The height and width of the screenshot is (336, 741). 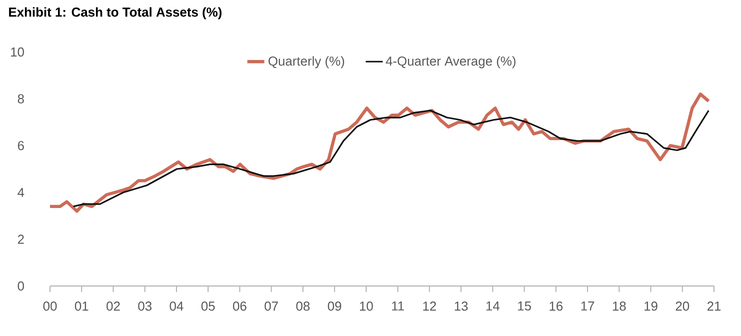 What do you see at coordinates (556, 306) in the screenshot?
I see `x-tick-label: 16` at bounding box center [556, 306].